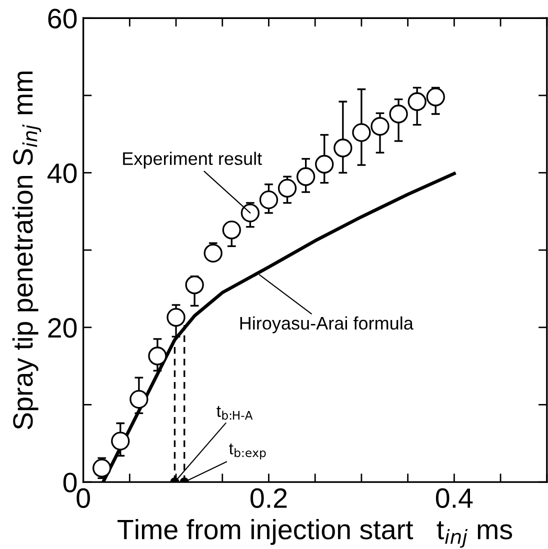 Image resolution: width=548 pixels, height=549 pixels. I want to click on x-tick-label: 0, so click(83, 498).